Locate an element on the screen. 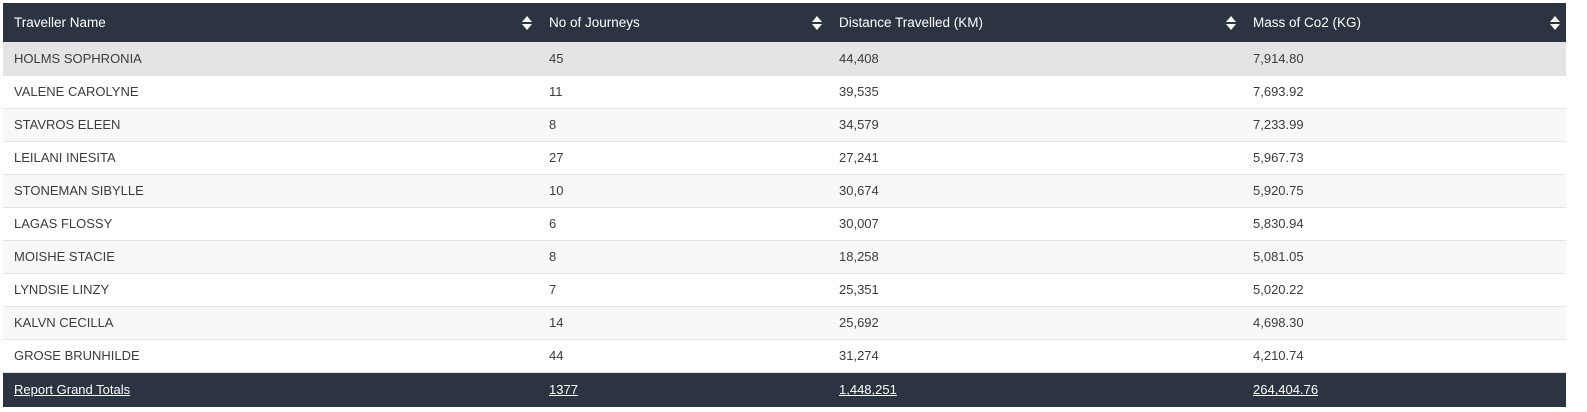  cell-distance-travelled: 27,241 is located at coordinates (1035, 158).